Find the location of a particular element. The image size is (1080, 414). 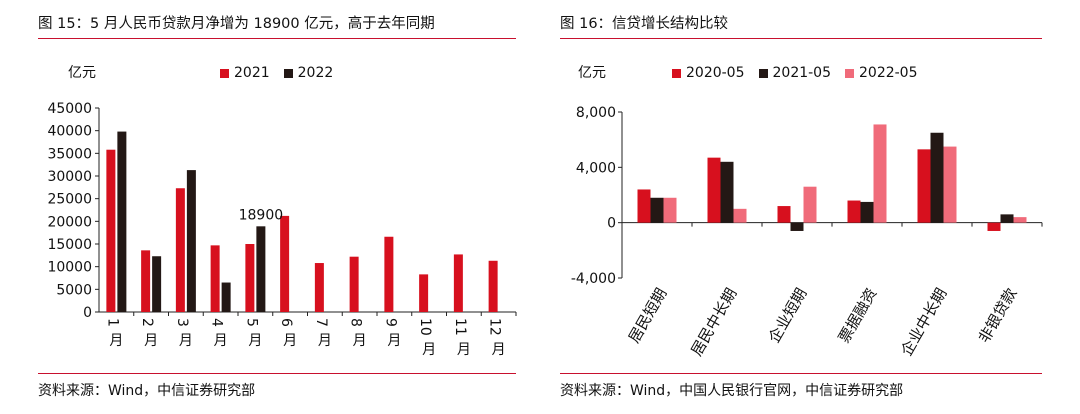

legend: 2020-05 2021-05 2022-05 is located at coordinates (795, 73).